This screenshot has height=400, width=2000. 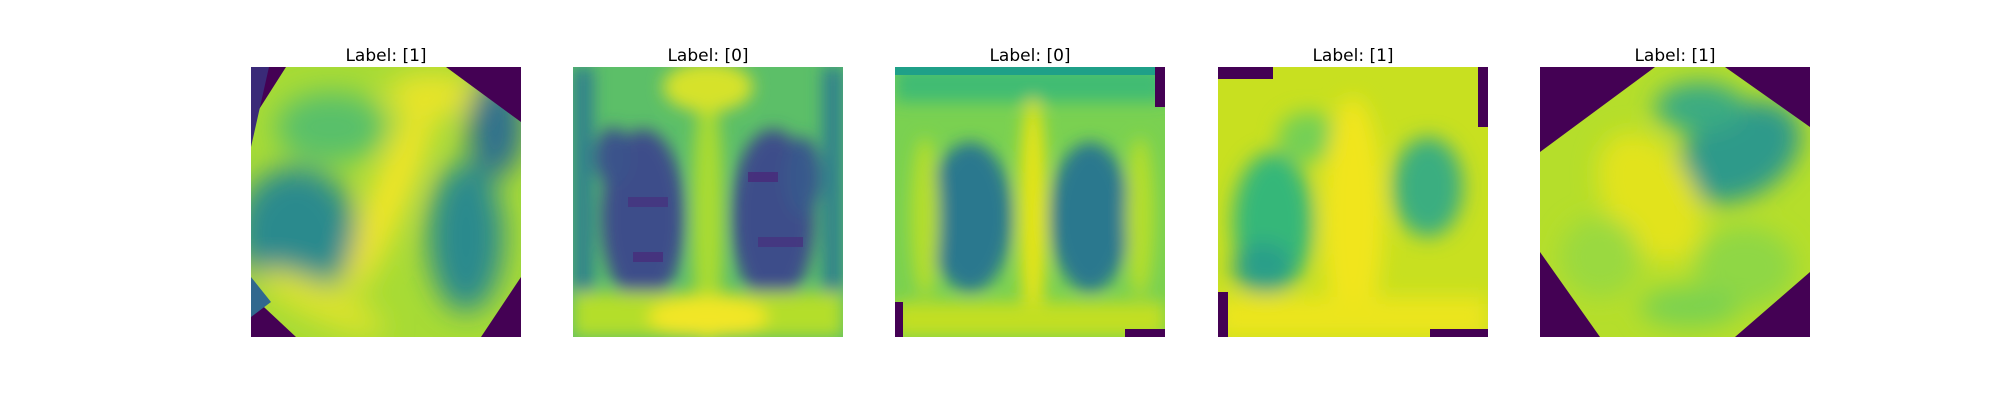 I want to click on image-panel-2: Label: [0], so click(x=708, y=190).